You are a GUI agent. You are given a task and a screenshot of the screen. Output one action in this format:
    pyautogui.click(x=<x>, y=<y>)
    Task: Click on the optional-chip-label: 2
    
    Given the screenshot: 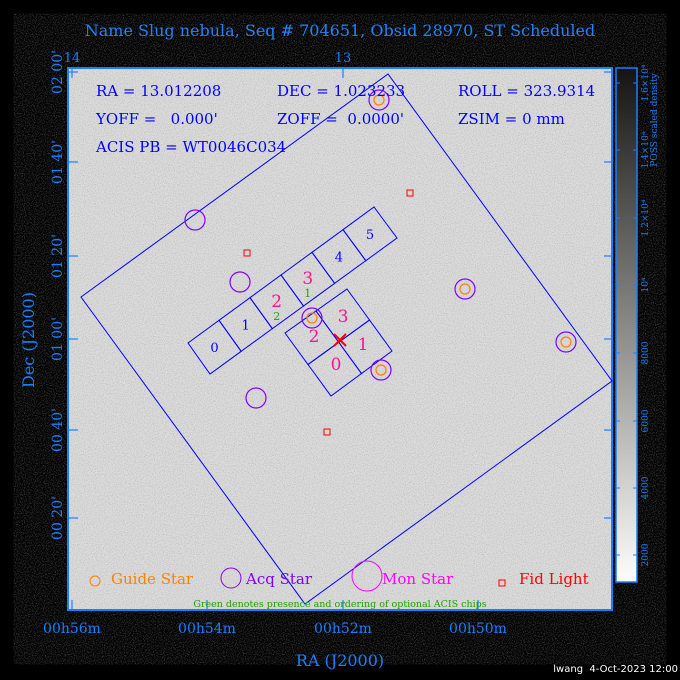 What is the action you would take?
    pyautogui.click(x=276, y=316)
    